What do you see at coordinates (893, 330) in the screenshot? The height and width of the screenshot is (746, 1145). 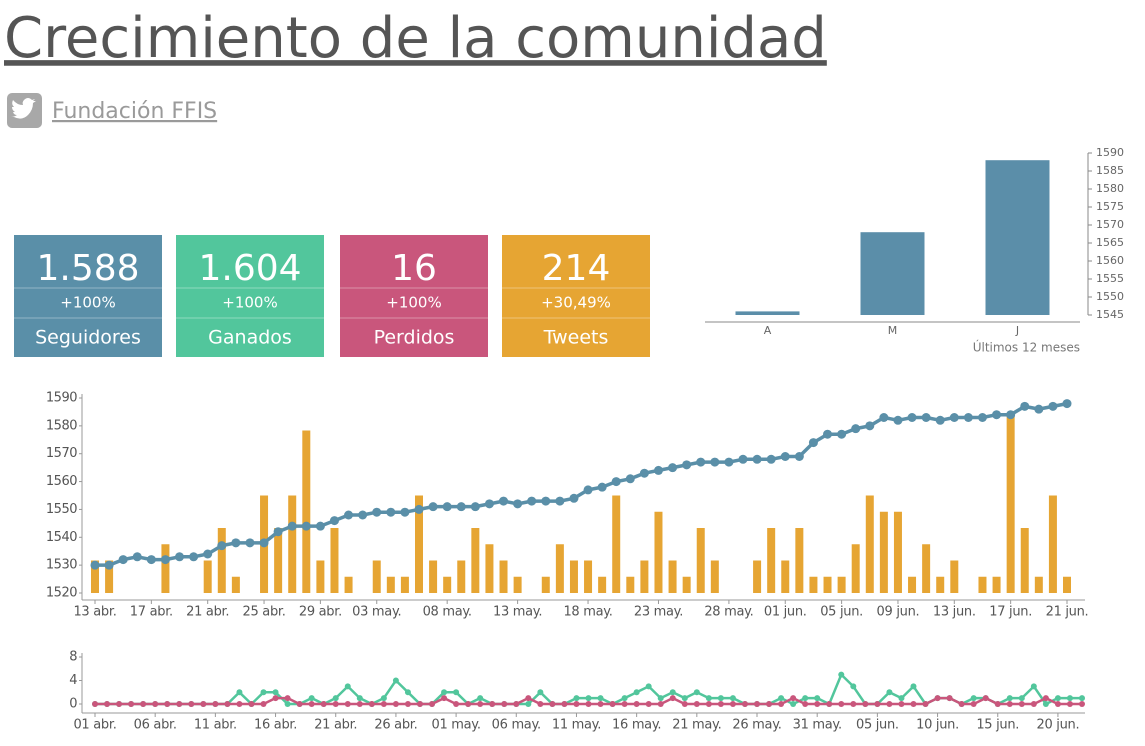 I see `x-tick-label: M` at bounding box center [893, 330].